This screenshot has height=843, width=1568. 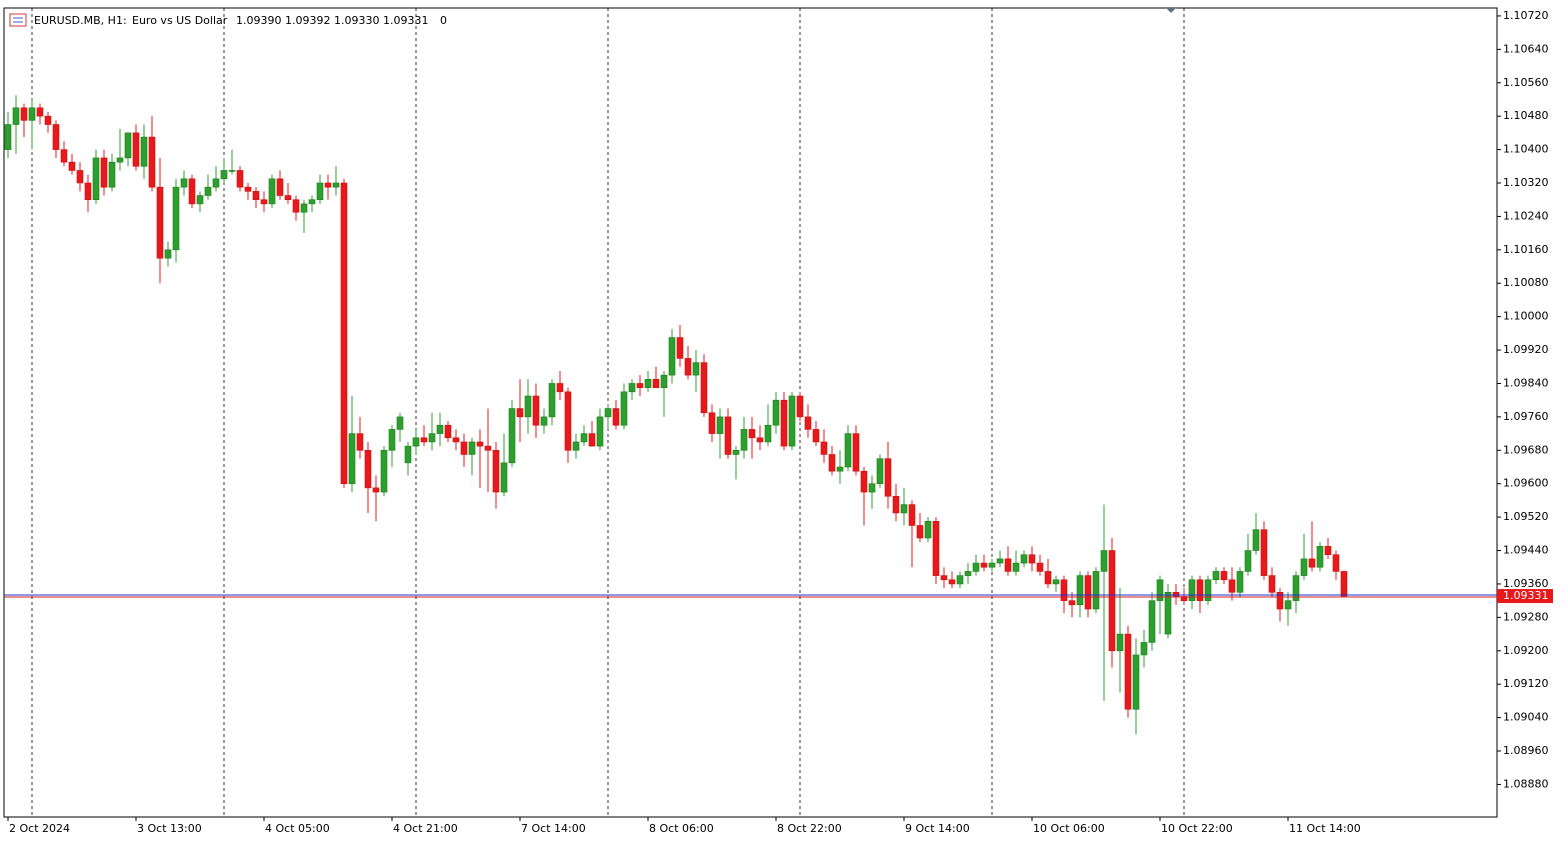 What do you see at coordinates (425, 828) in the screenshot?
I see `x-tick-label: 4 Oct 21:00` at bounding box center [425, 828].